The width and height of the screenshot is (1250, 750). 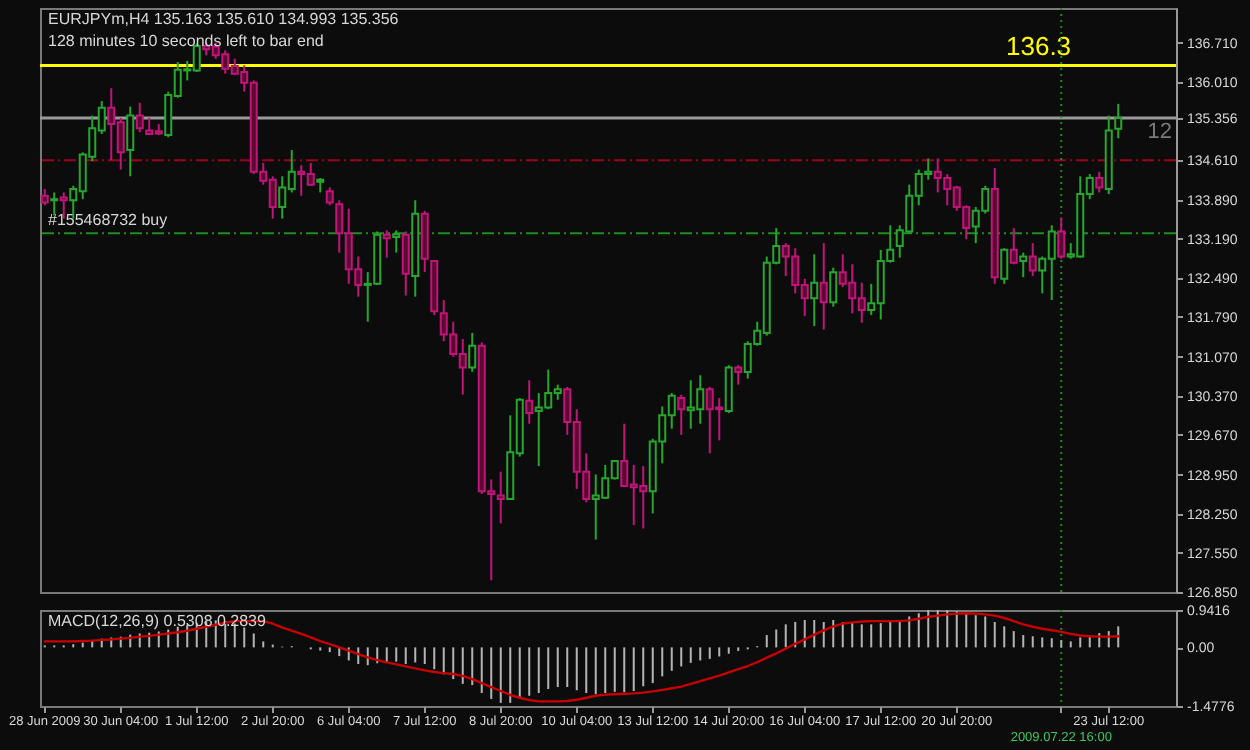 I want to click on text: 12, so click(x=1159, y=132).